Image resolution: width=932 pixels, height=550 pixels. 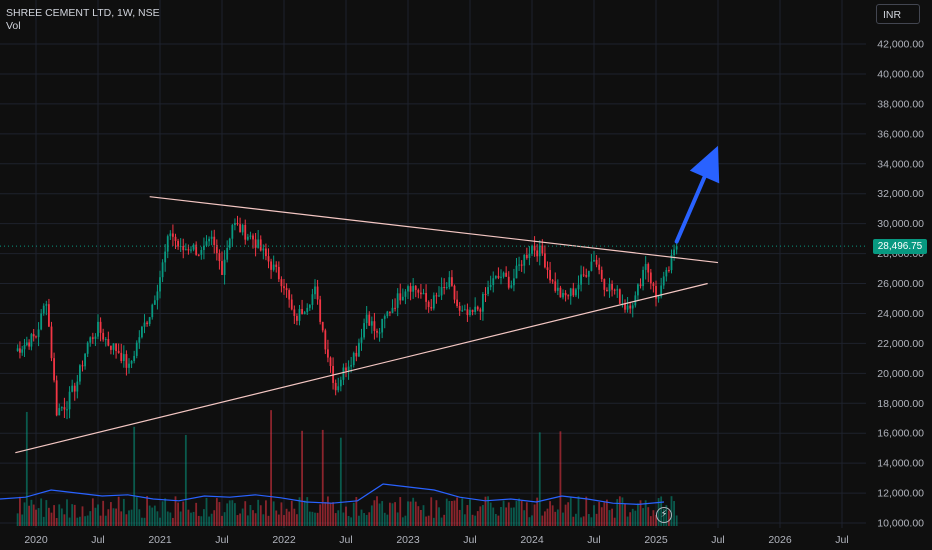 I want to click on arrow-shaft, so click(x=690, y=209).